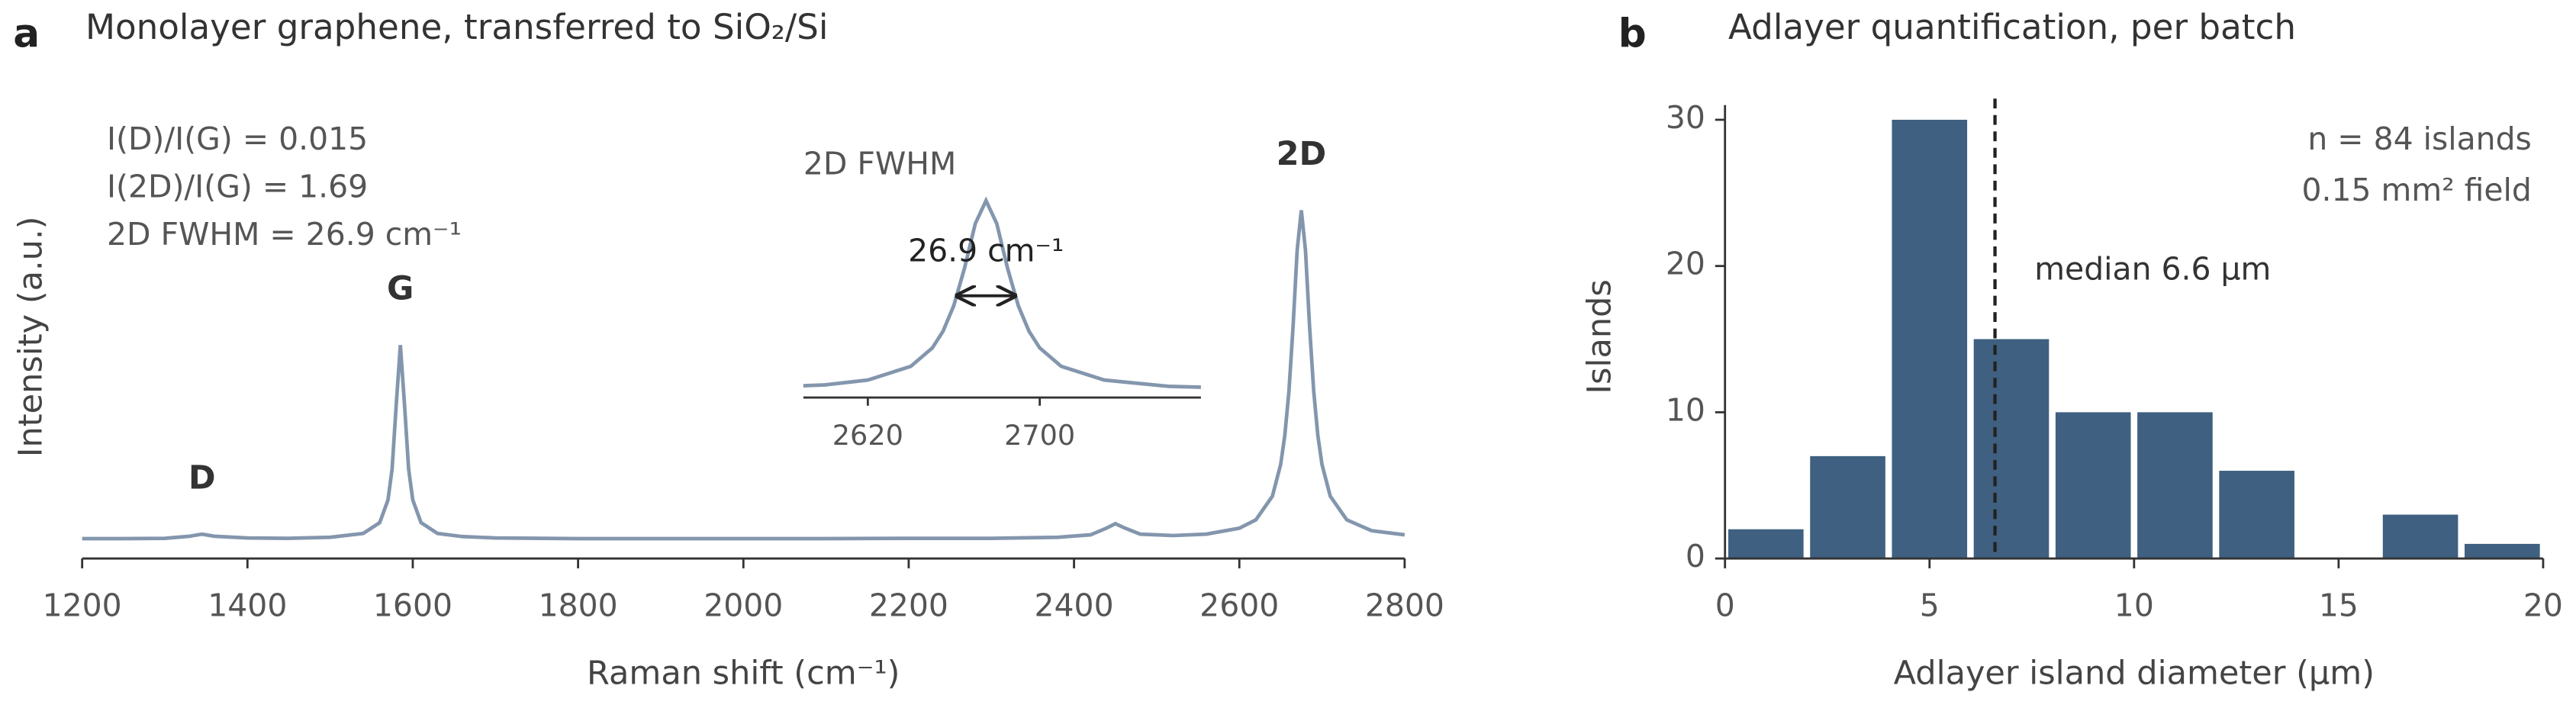  Describe the element at coordinates (2419, 139) in the screenshot. I see `annotation: n = 84 islands` at that location.